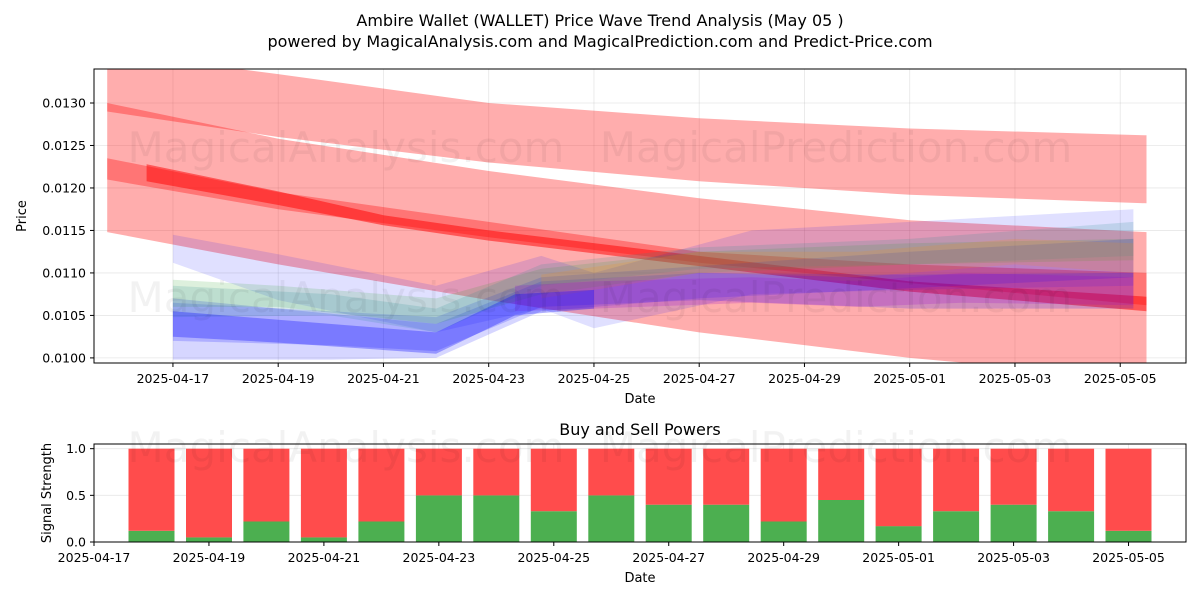 The width and height of the screenshot is (1200, 604). I want to click on price-x-tick-label: 2025-04-25, so click(594, 378).